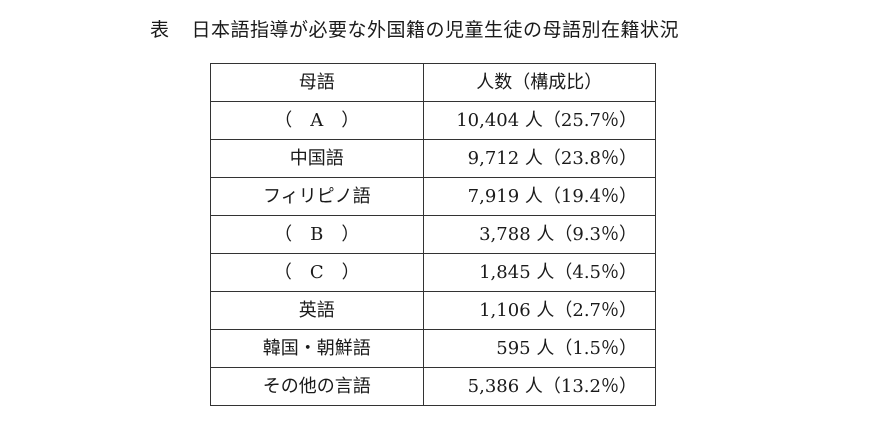 The image size is (888, 439). I want to click on header-language: 母語, so click(317, 82).